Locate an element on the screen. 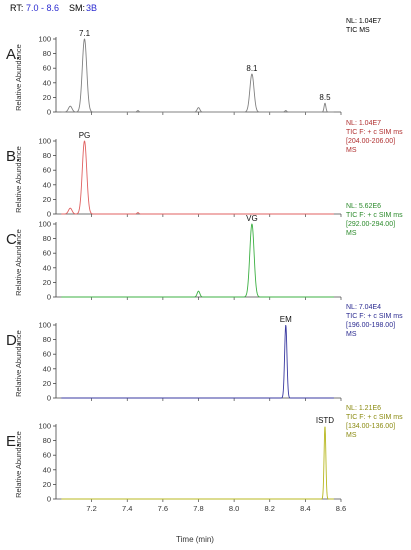  x-tick-label: 8.4 is located at coordinates (305, 508).